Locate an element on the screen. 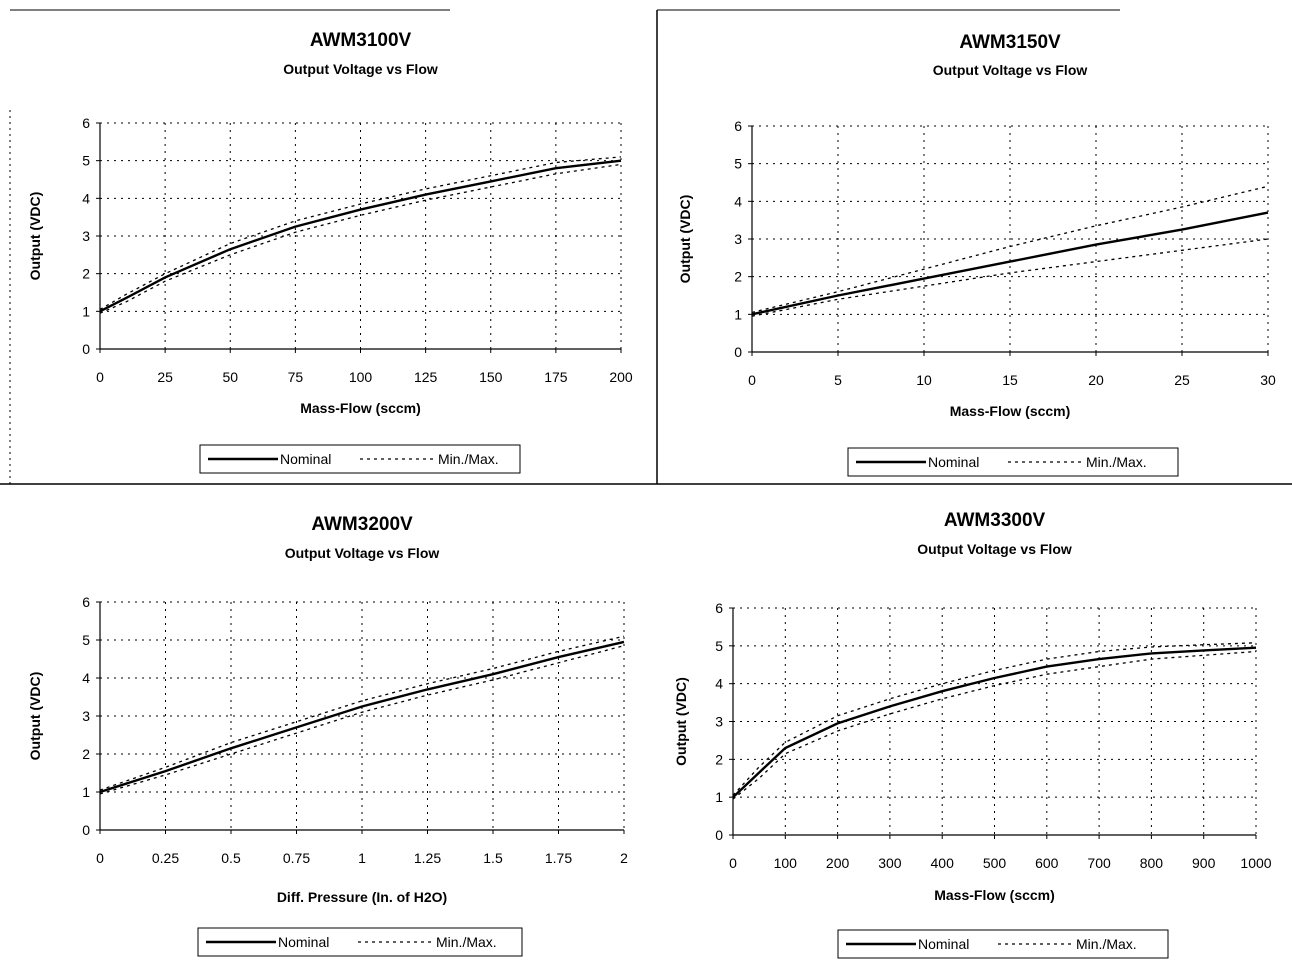 The image size is (1292, 966). x-axis-label: Diff. Pressure (In. of H2O) is located at coordinates (362, 897).